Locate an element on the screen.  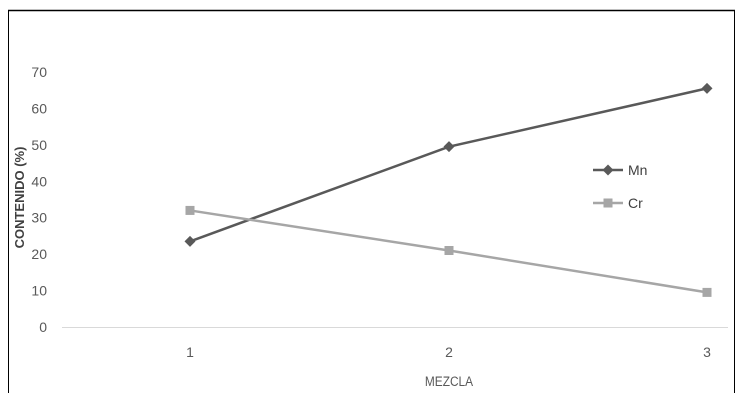
legend-label-cr: Cr is located at coordinates (635, 203).